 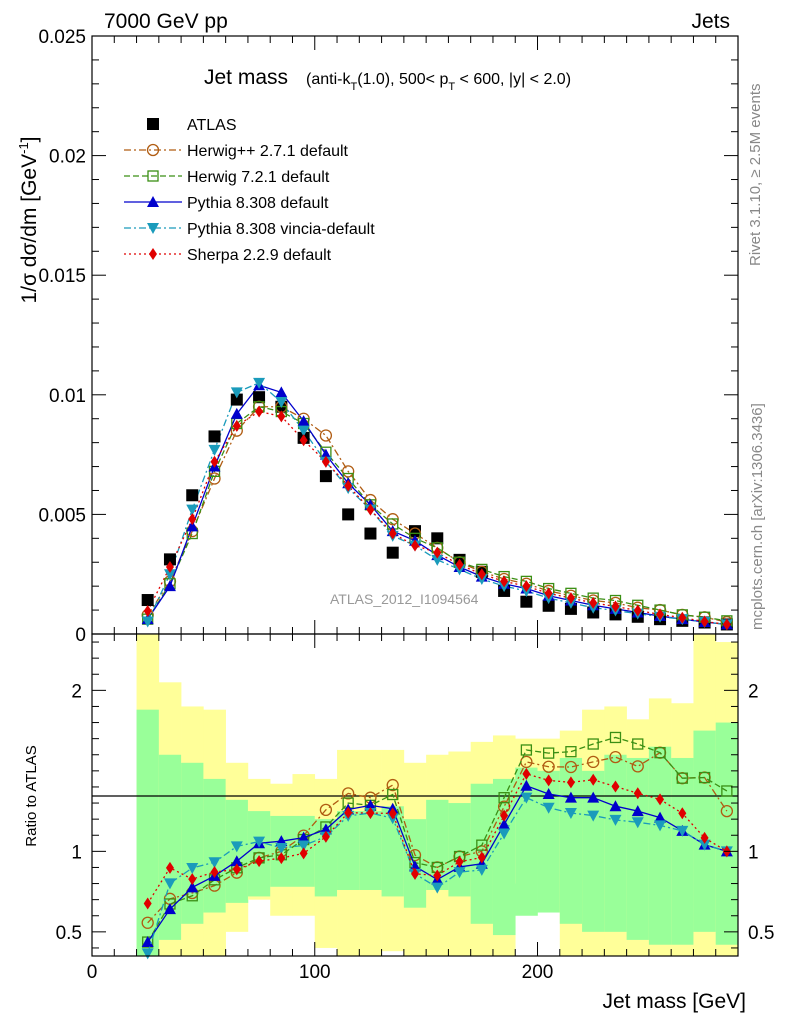 I want to click on y-tick-label: 0.005, so click(x=62, y=515).